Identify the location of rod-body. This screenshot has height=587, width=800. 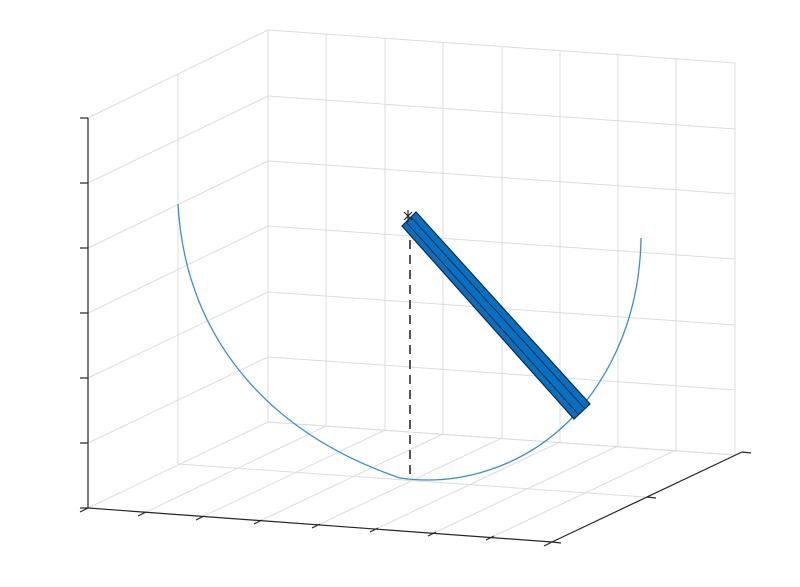
(496, 315).